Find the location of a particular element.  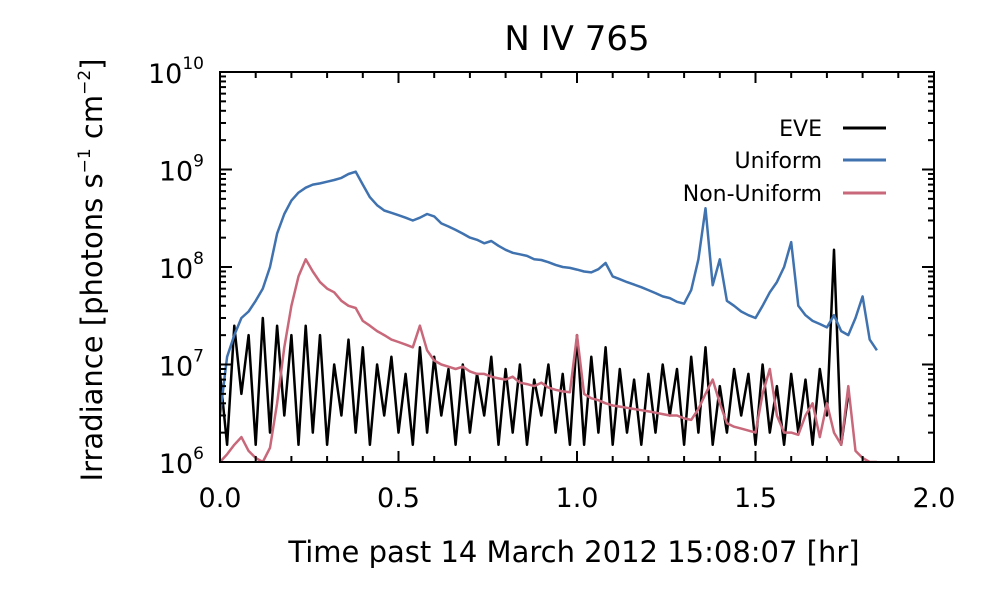

legend-label: Uniform is located at coordinates (778, 161).